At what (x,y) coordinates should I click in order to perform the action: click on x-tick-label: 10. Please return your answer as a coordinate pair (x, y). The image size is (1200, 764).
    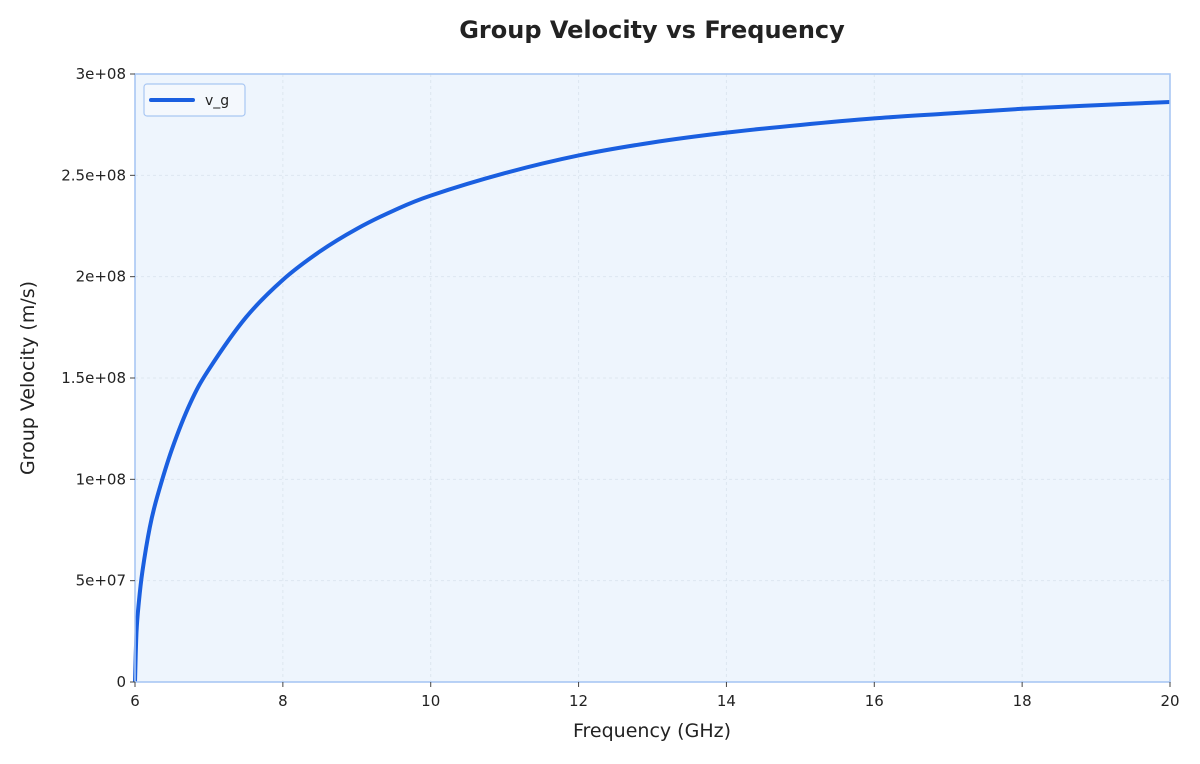
    Looking at the image, I should click on (430, 701).